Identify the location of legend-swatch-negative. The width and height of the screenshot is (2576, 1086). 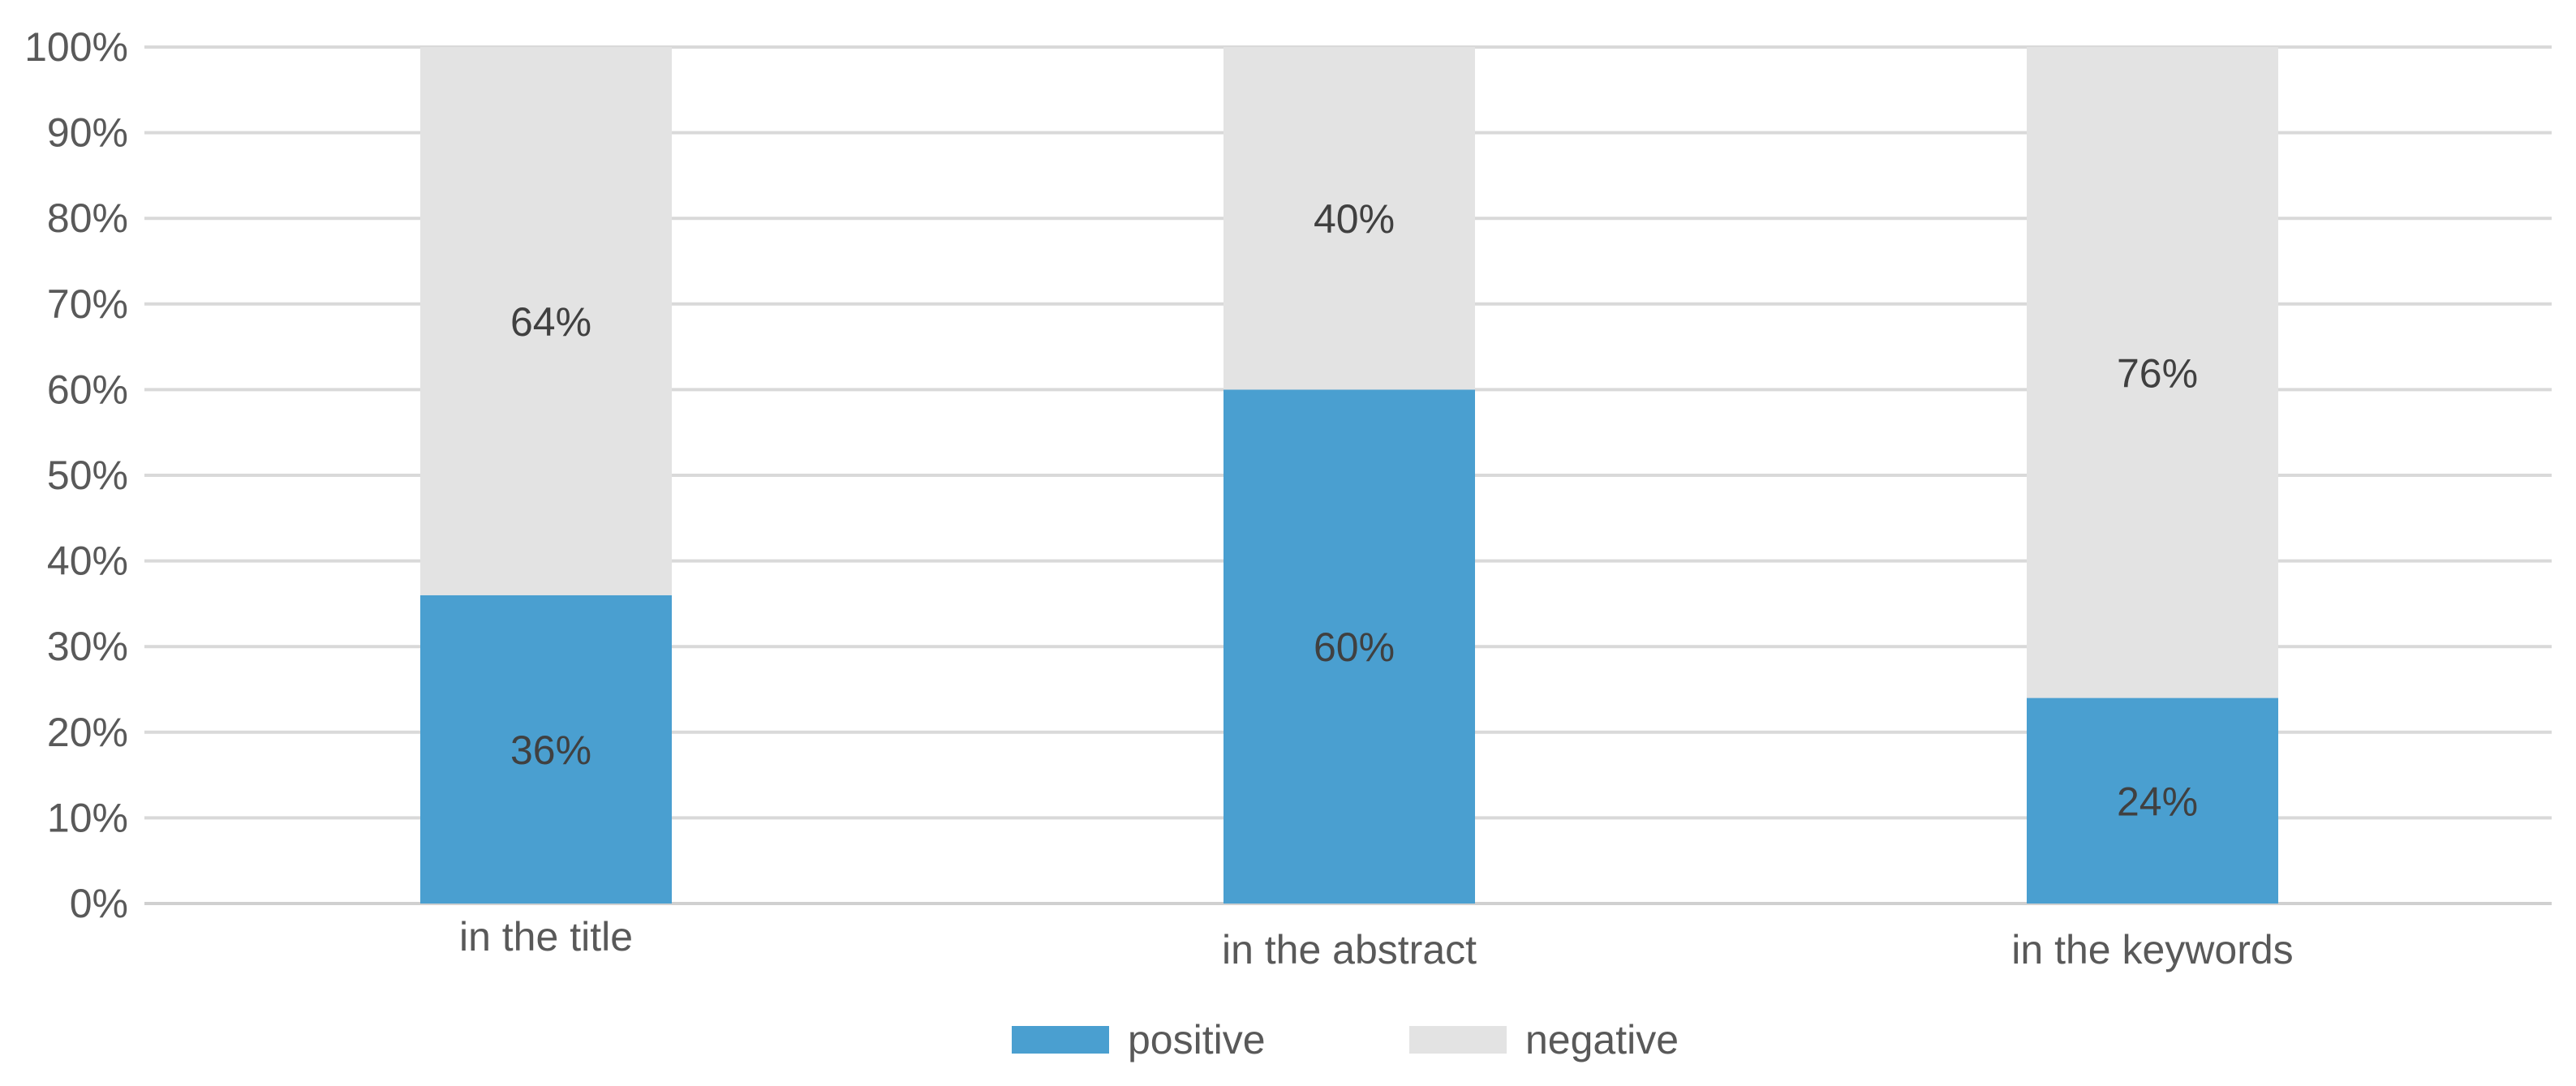
(1458, 1040).